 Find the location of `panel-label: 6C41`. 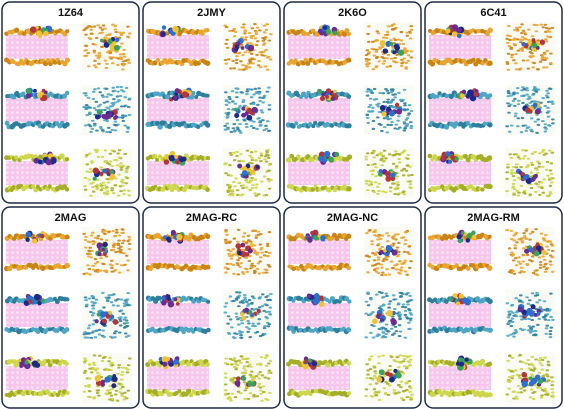

panel-label: 6C41 is located at coordinates (493, 13).